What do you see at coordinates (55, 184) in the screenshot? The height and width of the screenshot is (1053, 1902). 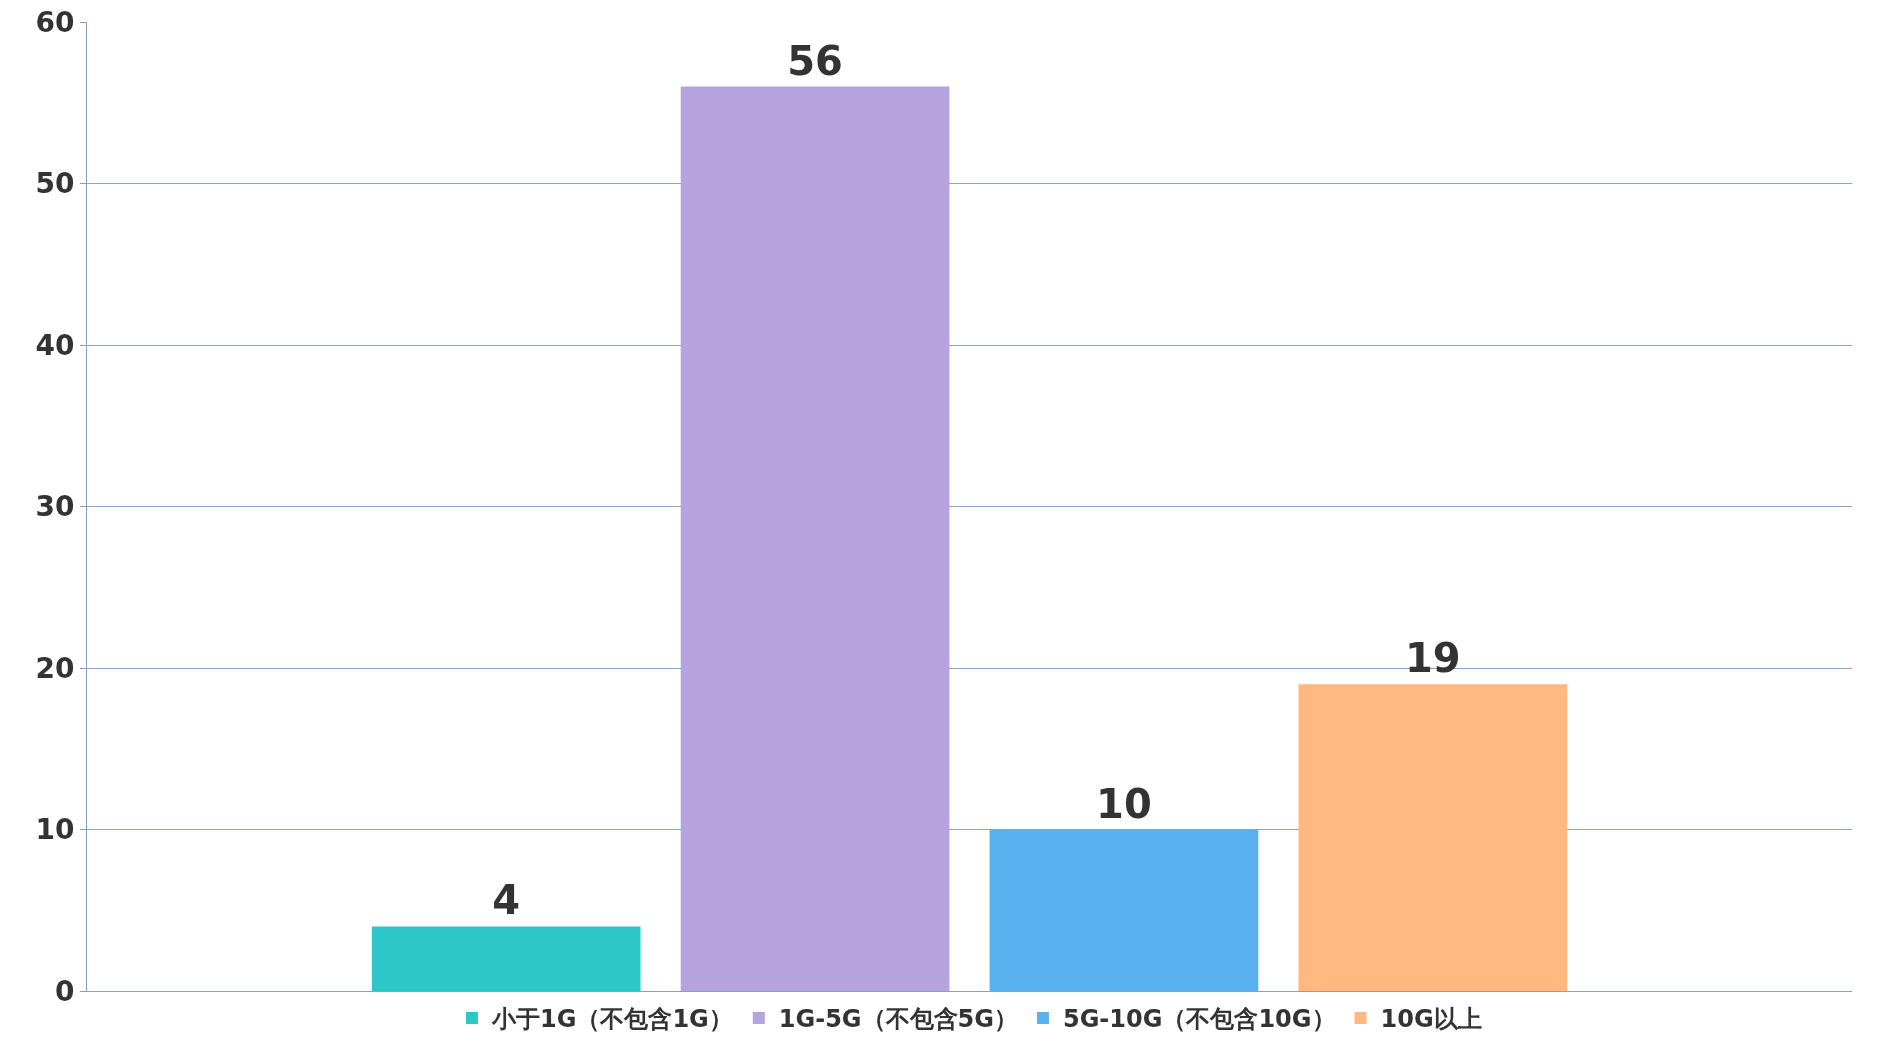 I see `y-tick-label: 50` at bounding box center [55, 184].